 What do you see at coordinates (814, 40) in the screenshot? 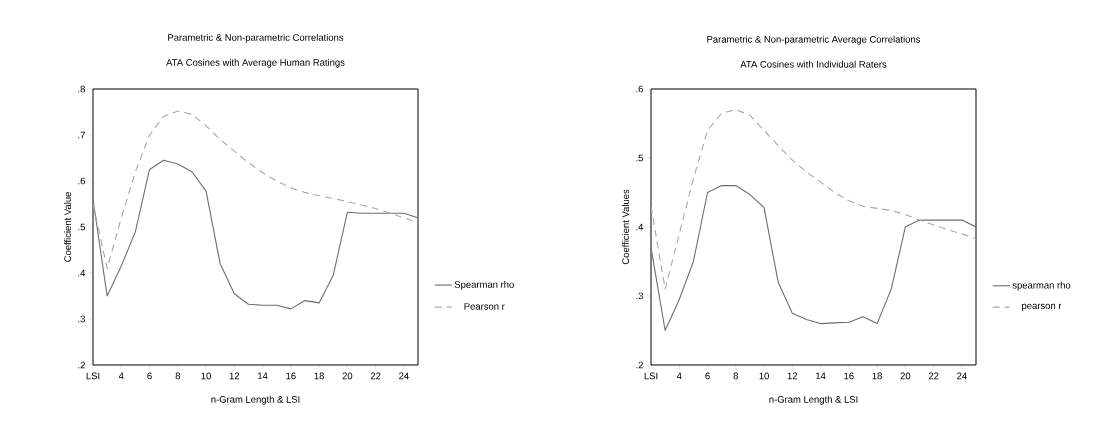
I see `chart-title: Parametric & Non-parametric Average Correlations` at bounding box center [814, 40].